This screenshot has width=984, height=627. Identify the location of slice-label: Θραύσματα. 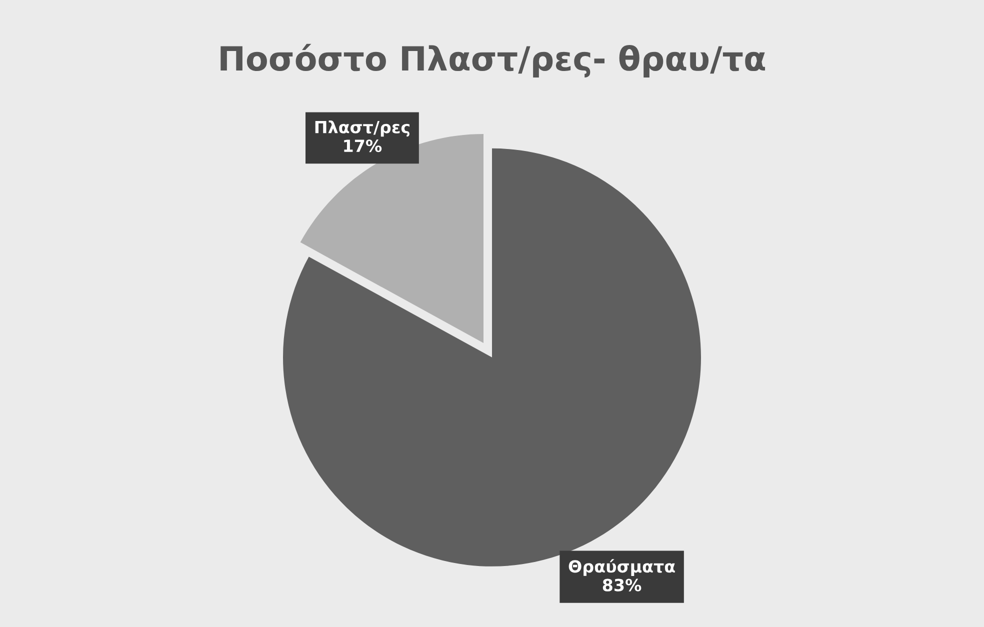
(621, 567).